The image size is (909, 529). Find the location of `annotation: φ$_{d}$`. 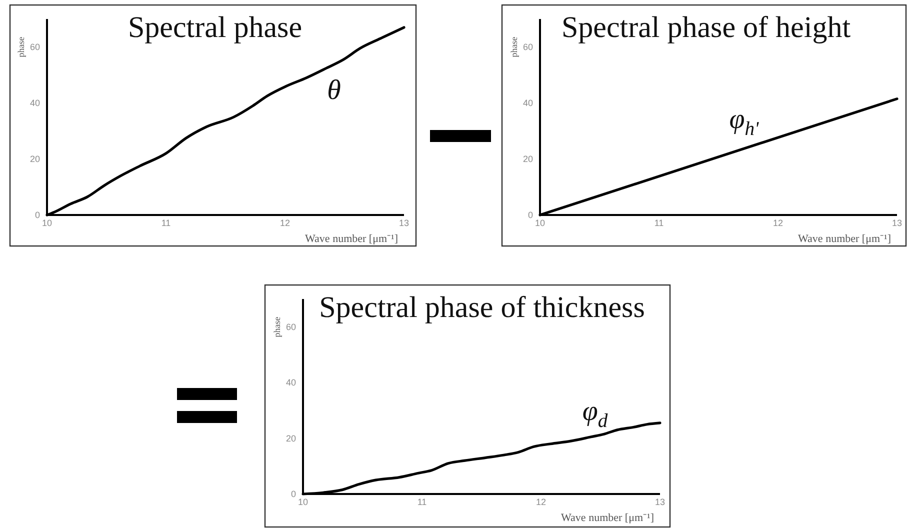

annotation: φ$_{d}$ is located at coordinates (595, 414).